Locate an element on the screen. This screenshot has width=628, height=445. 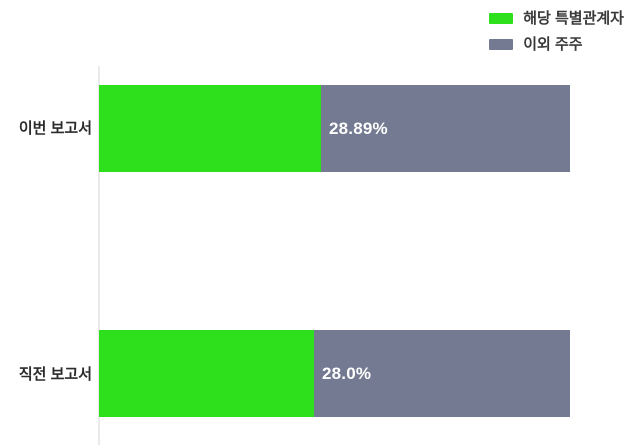
category-label-1: 직전 보고서 is located at coordinates (55, 374).